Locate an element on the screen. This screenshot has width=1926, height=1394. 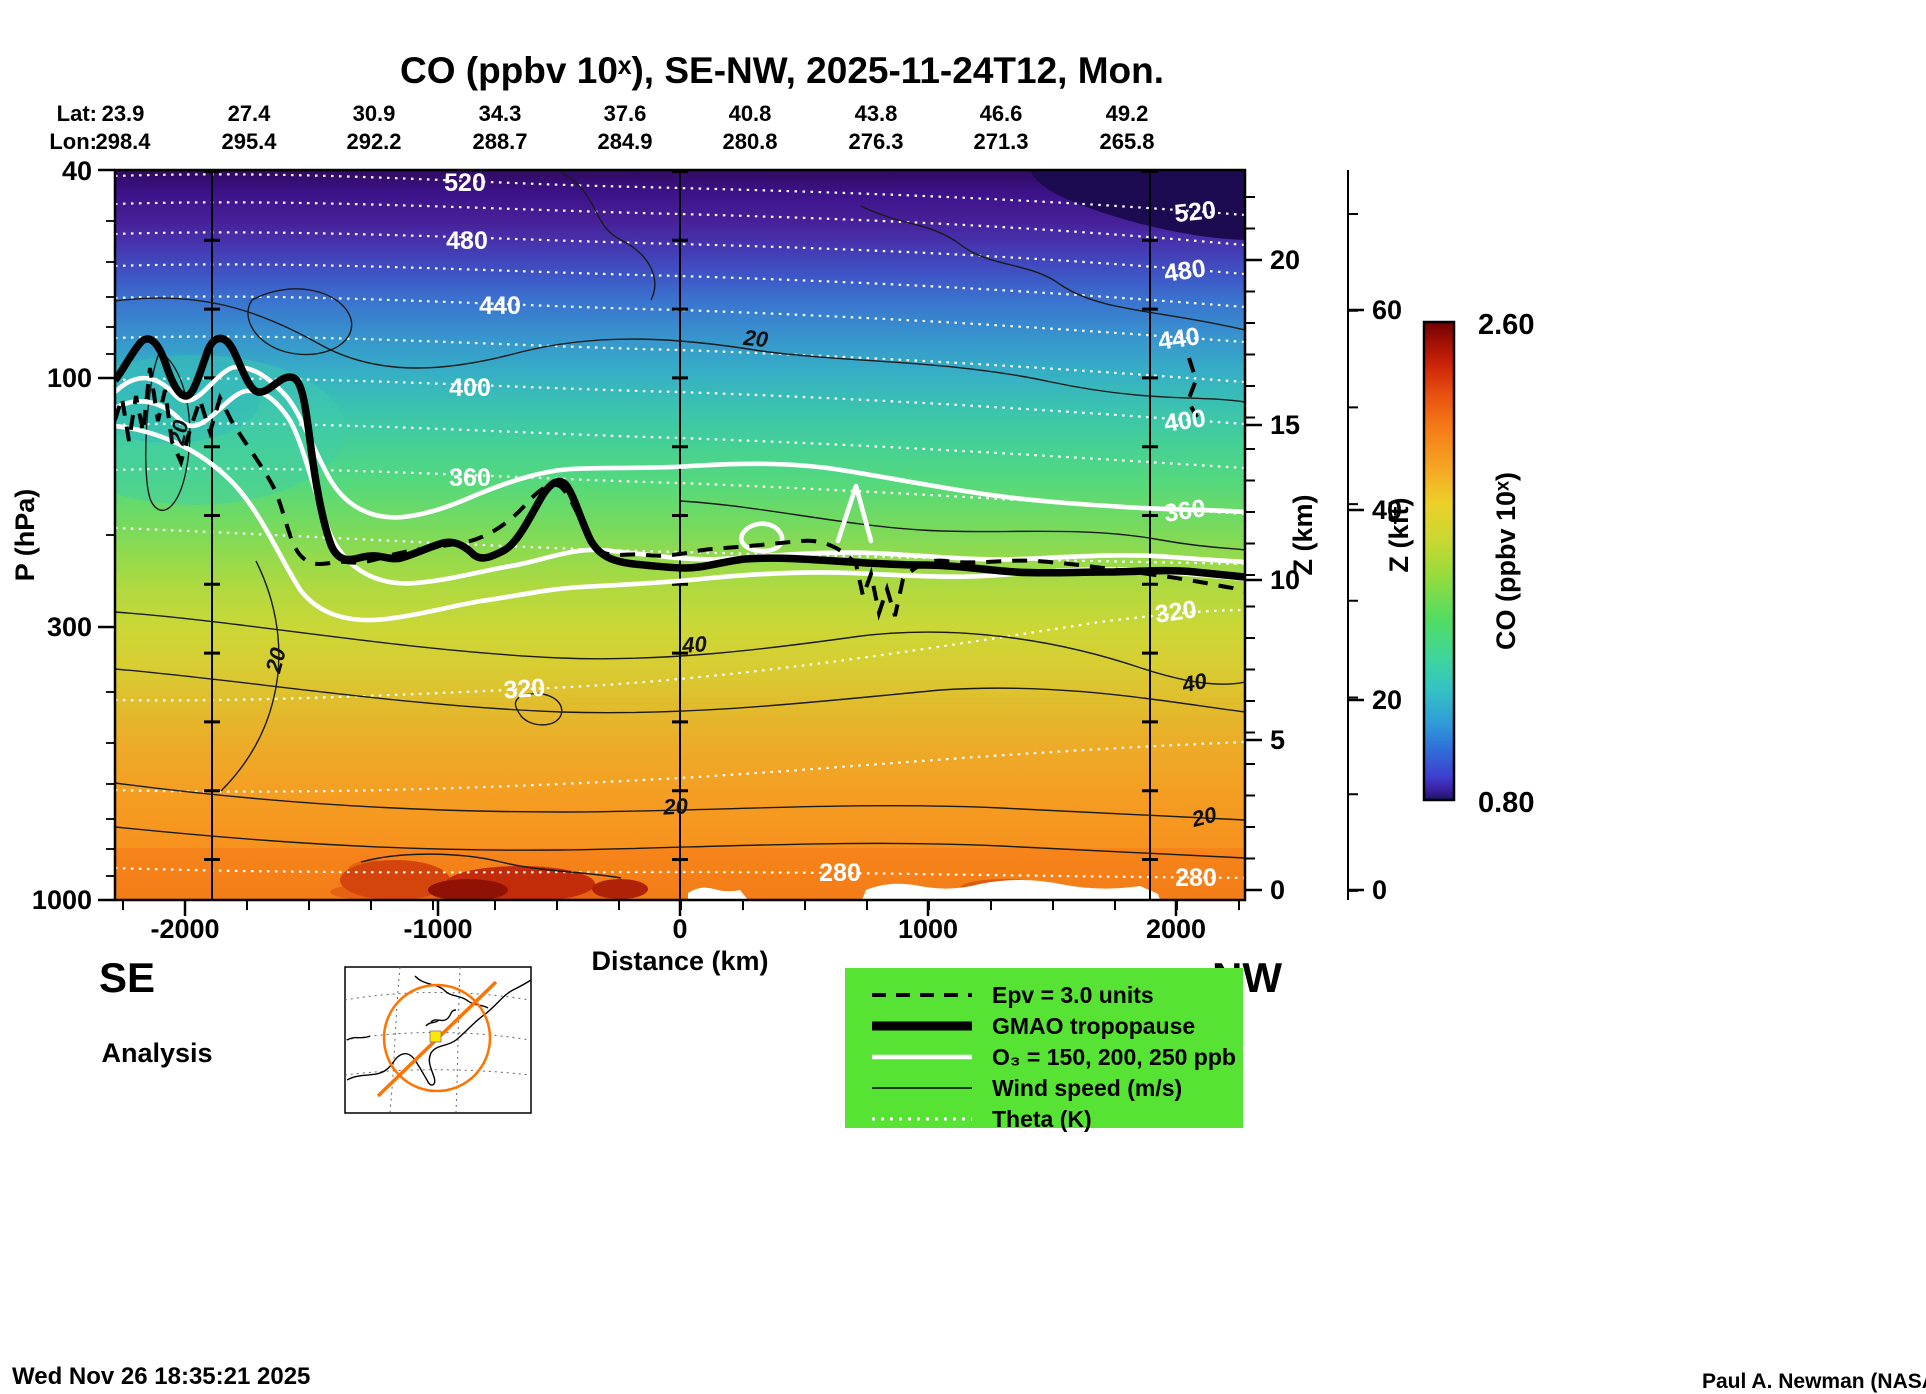
lon-tick: 284.9 is located at coordinates (624, 141).